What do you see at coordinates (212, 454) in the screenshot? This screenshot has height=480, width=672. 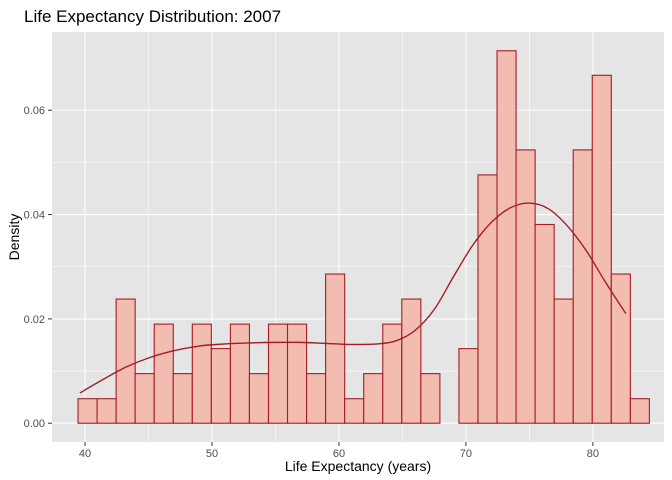 I see `x-tick-label: 50` at bounding box center [212, 454].